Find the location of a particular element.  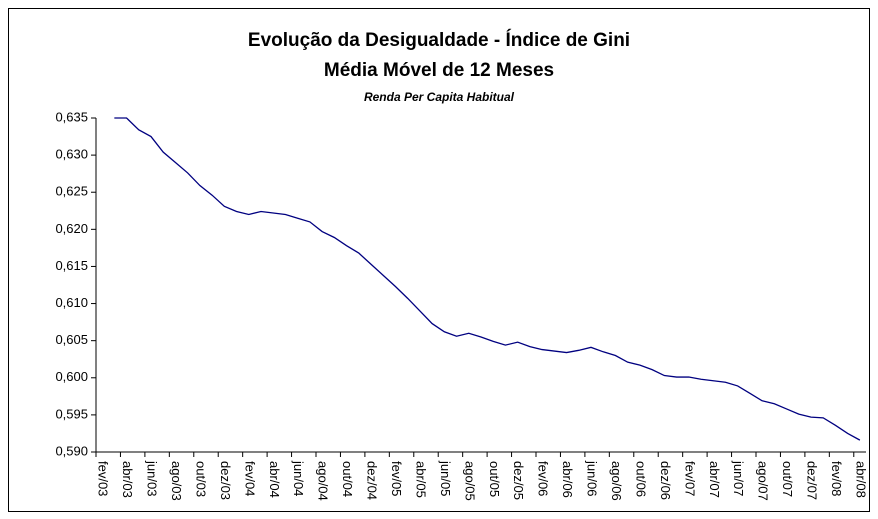

y-tick-label: 0,630 is located at coordinates (71, 154).